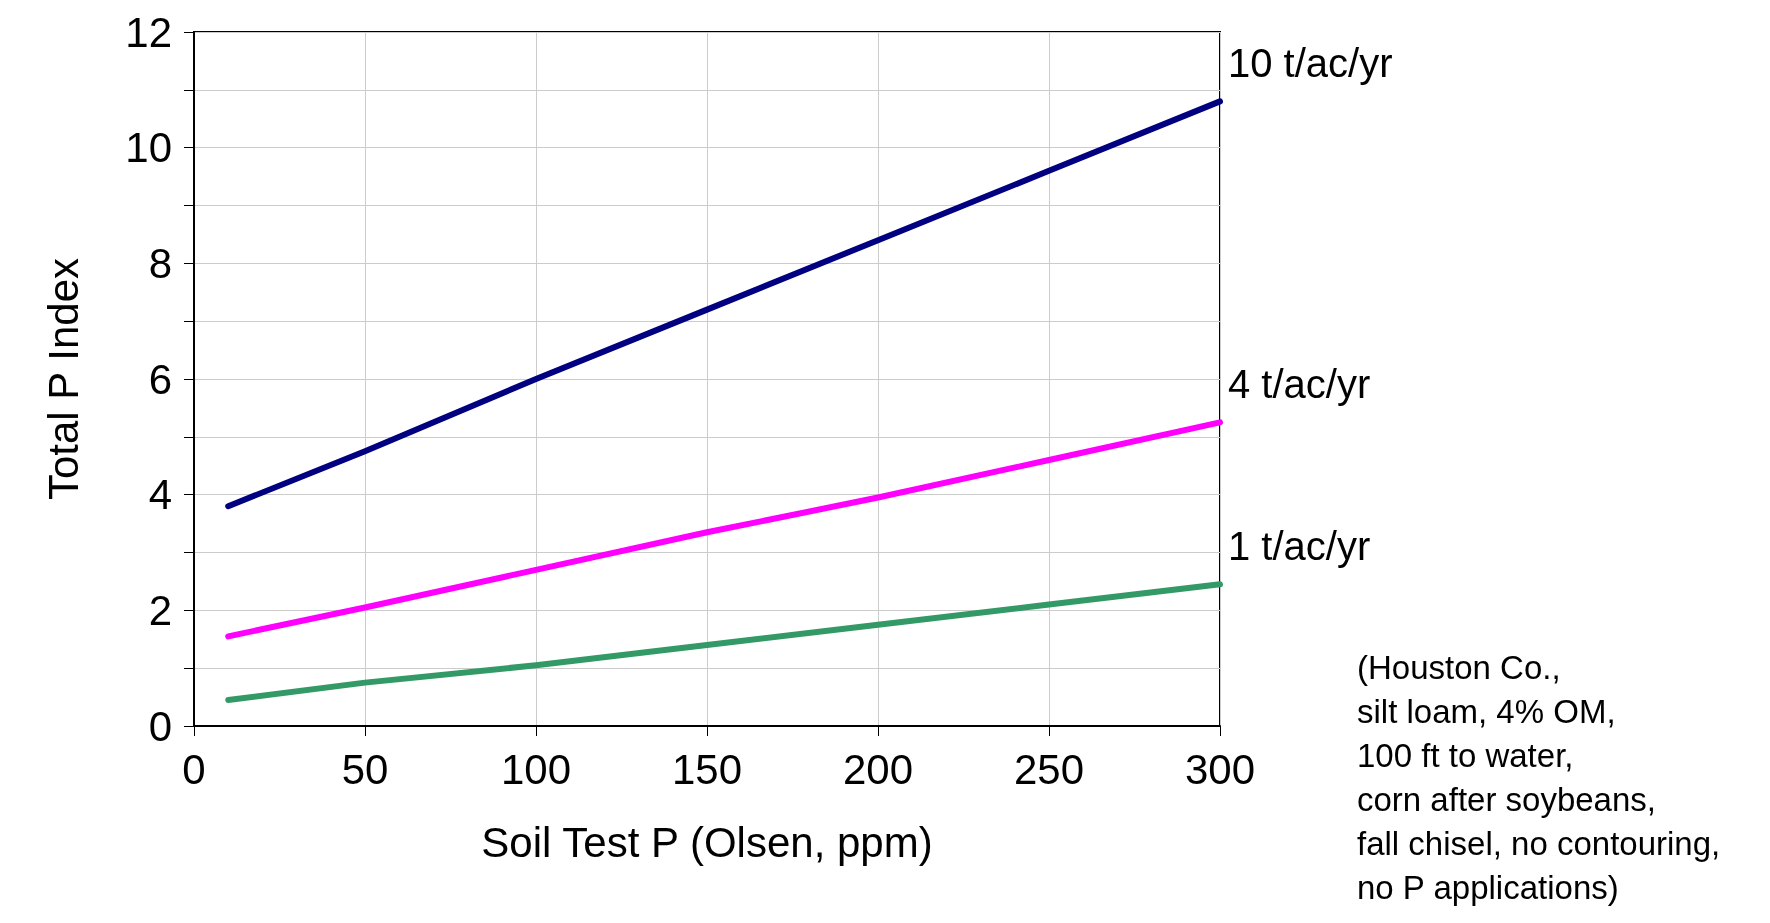 The image size is (1770, 923). I want to click on x-axis-title: Soil Test P (Olsen, ppm), so click(707, 842).